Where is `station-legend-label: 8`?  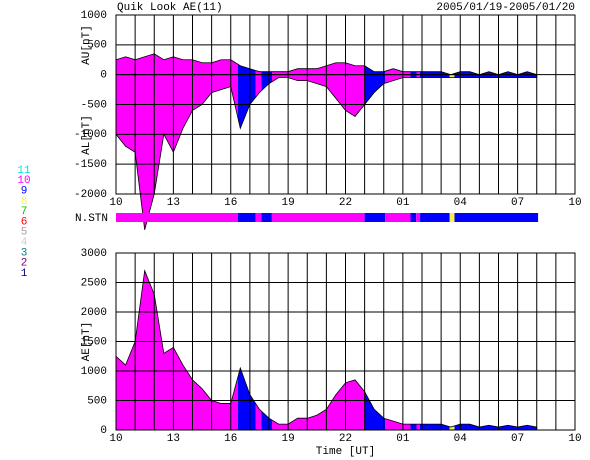
station-legend-label: 8 is located at coordinates (24, 202).